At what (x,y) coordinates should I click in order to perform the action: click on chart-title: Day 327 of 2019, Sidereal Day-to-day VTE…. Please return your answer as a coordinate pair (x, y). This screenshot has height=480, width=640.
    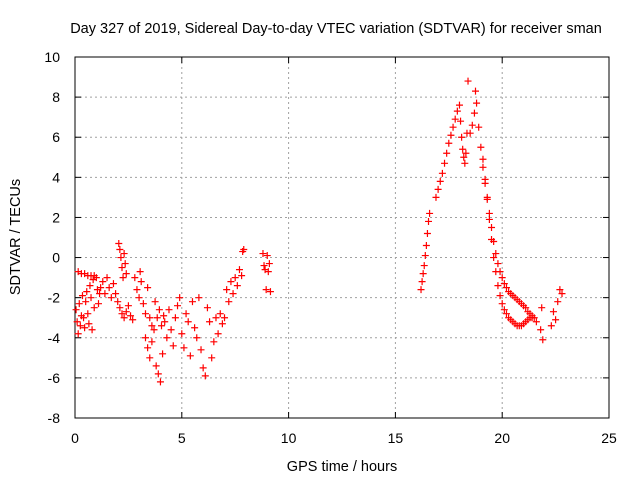
    Looking at the image, I should click on (336, 29).